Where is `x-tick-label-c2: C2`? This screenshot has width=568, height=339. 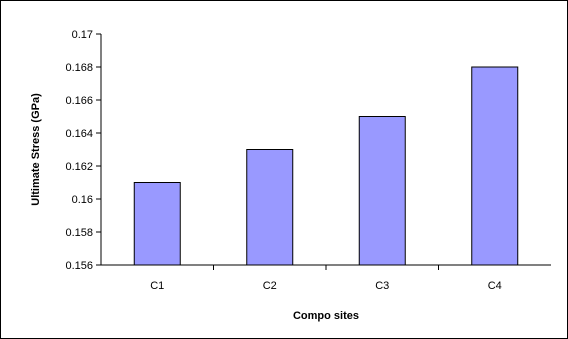
x-tick-label-c2: C2 is located at coordinates (270, 286).